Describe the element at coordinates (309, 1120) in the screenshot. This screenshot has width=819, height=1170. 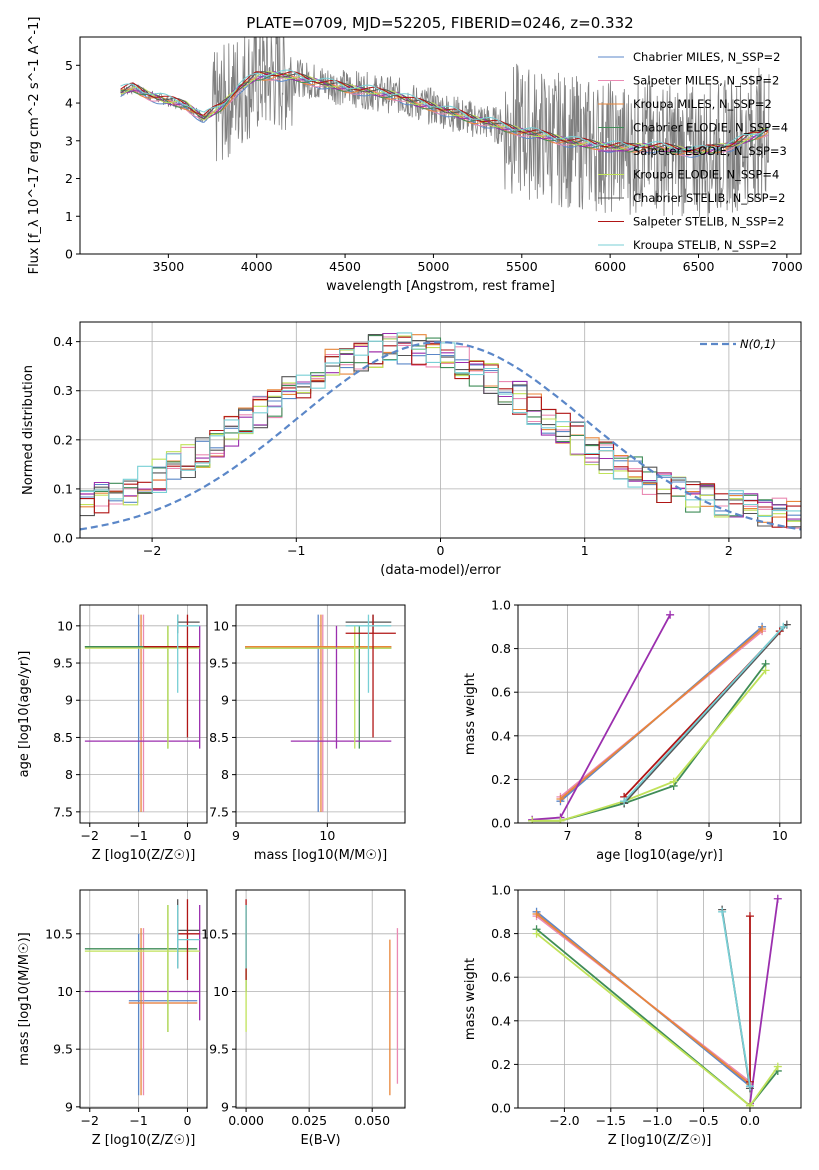
I see `x-tick-label: 0.025` at that location.